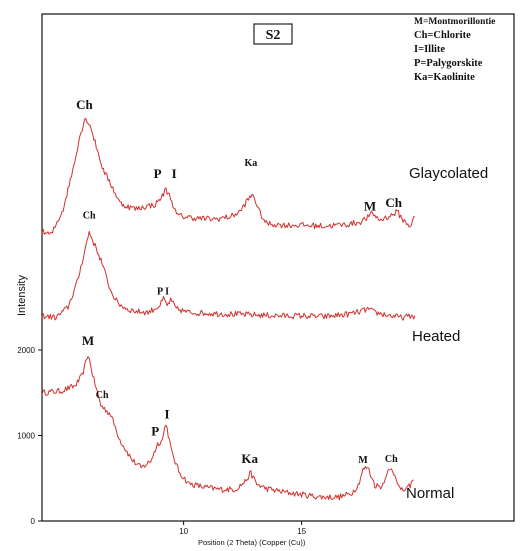 This screenshot has height=551, width=521. I want to click on series-line-heated, so click(228, 275).